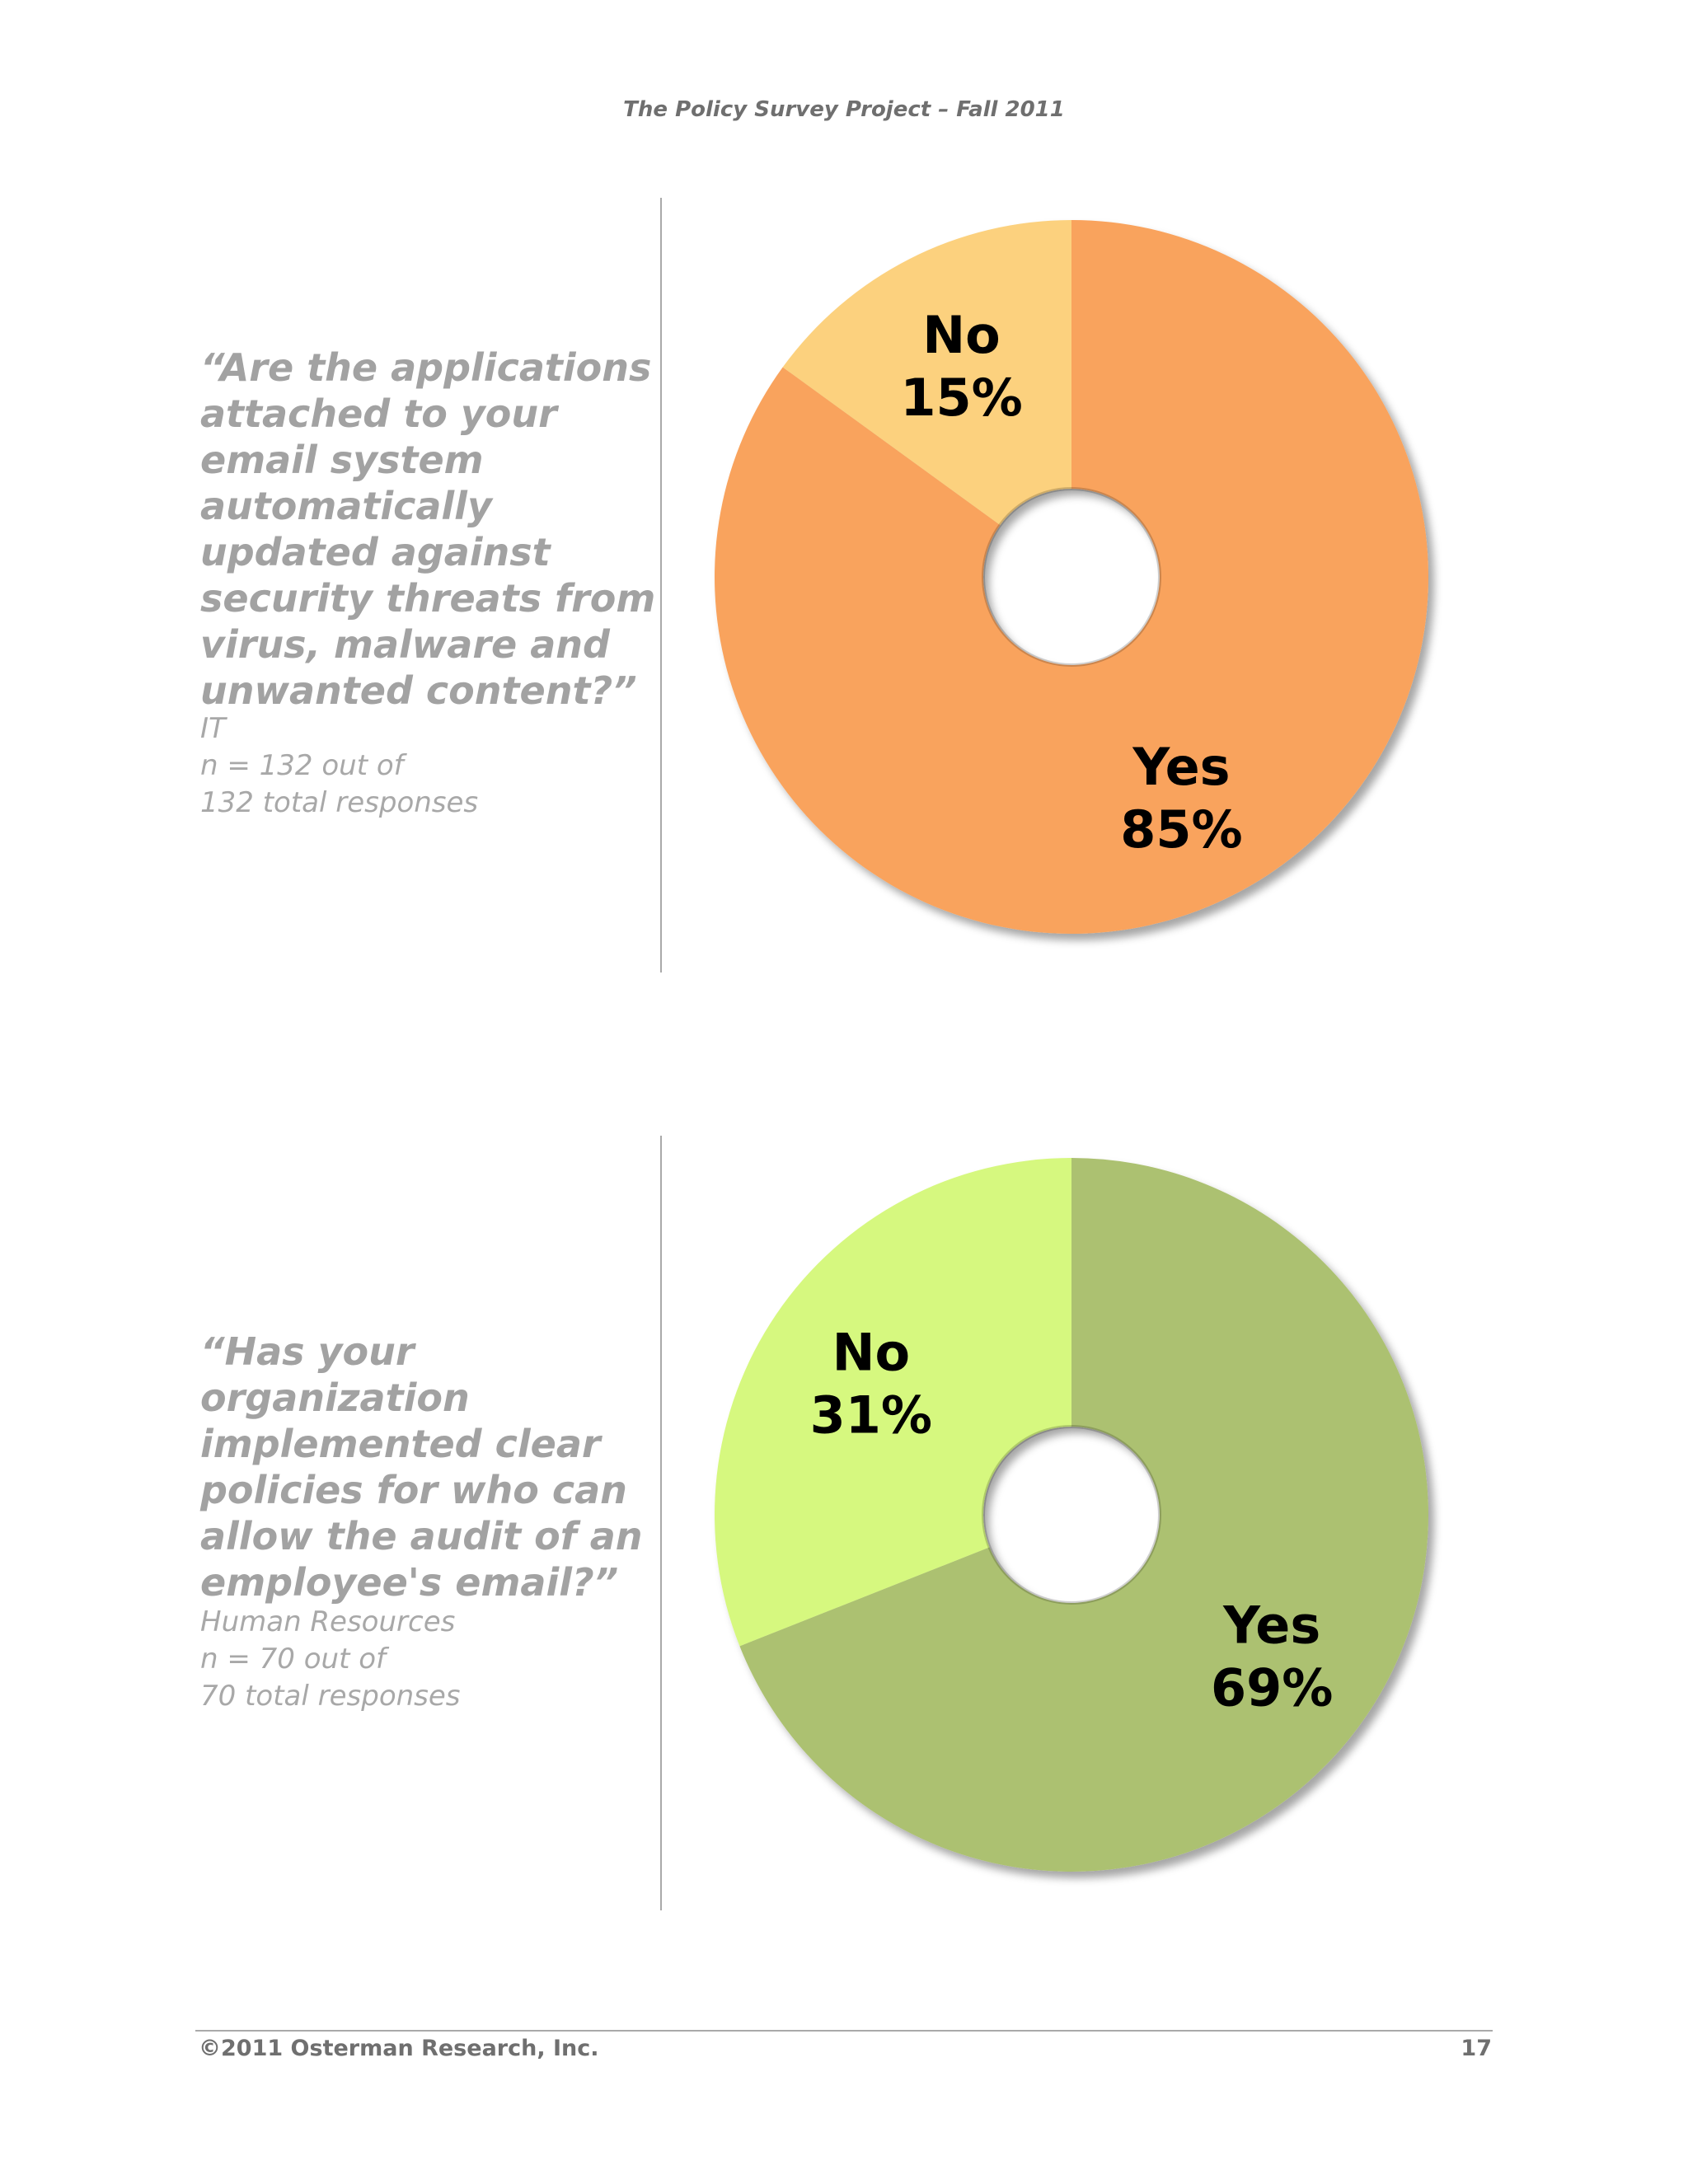 This screenshot has width=1688, height=2184. What do you see at coordinates (213, 728) in the screenshot?
I see `respondent-group: IT` at bounding box center [213, 728].